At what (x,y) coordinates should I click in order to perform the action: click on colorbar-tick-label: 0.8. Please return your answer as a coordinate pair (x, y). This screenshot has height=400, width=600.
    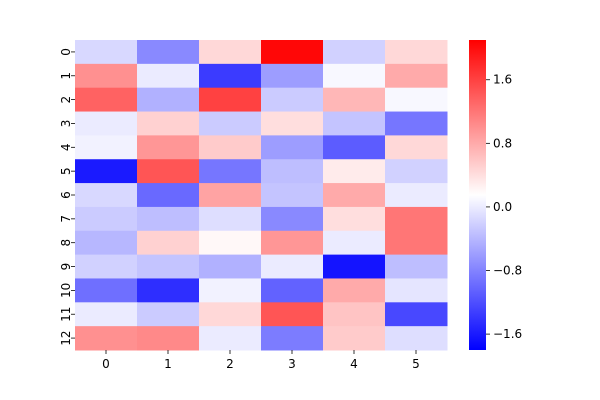
    Looking at the image, I should click on (502, 143).